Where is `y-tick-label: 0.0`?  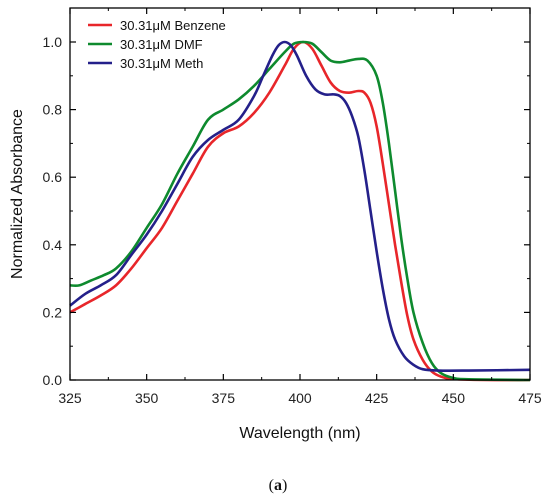
y-tick-label: 0.0 is located at coordinates (53, 380).